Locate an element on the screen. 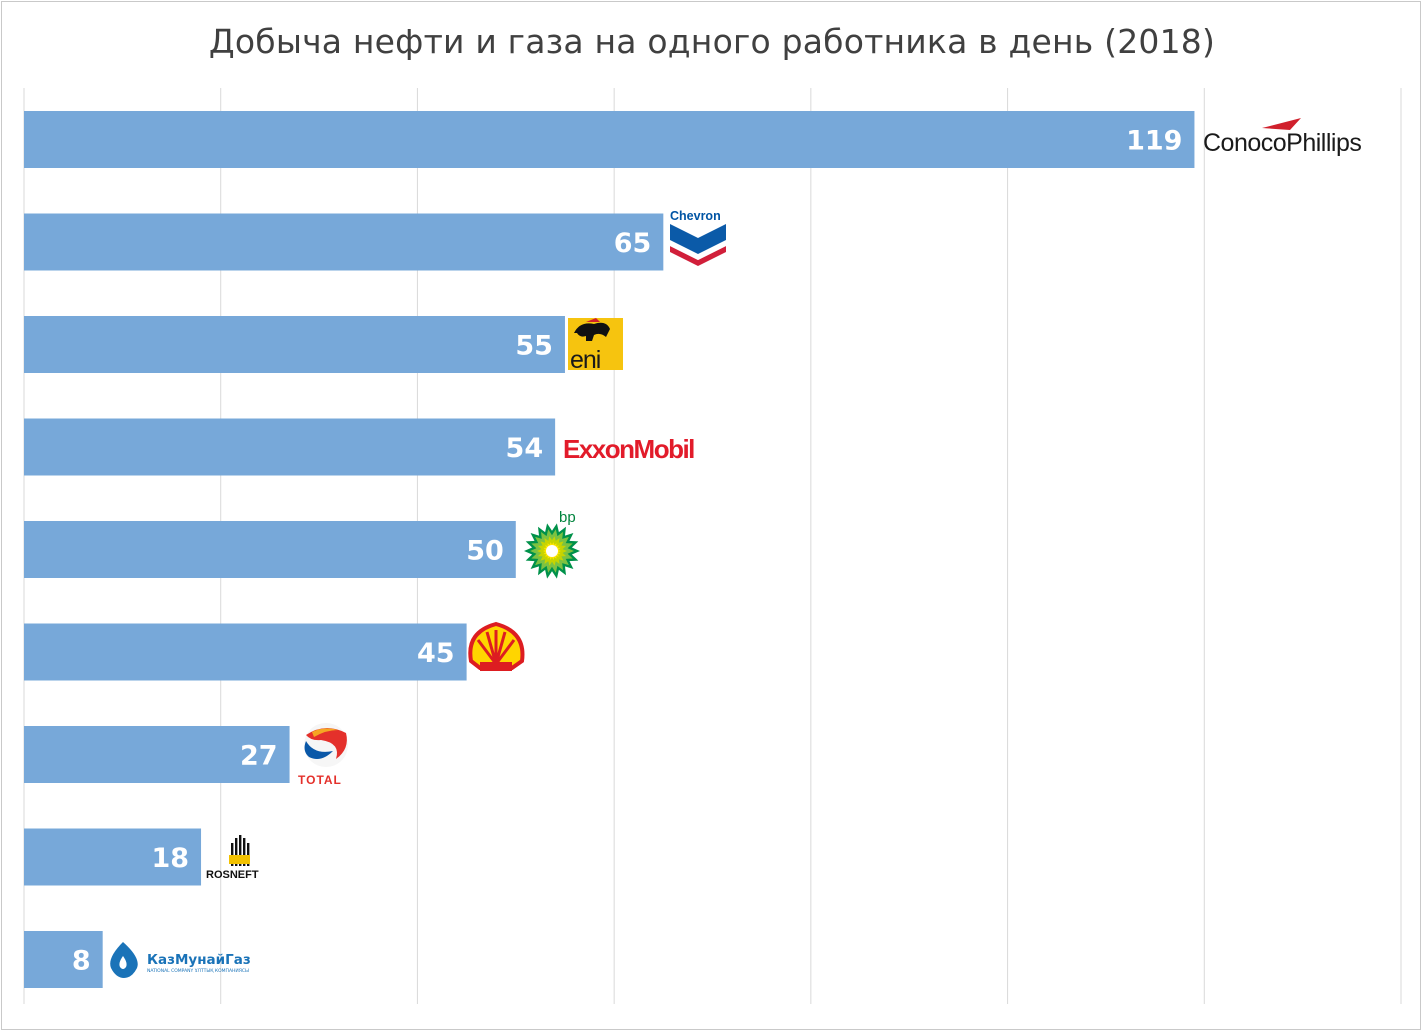 This screenshot has width=1424, height=1033. conocophillips-logo: ConocoPhillips is located at coordinates (1282, 137).